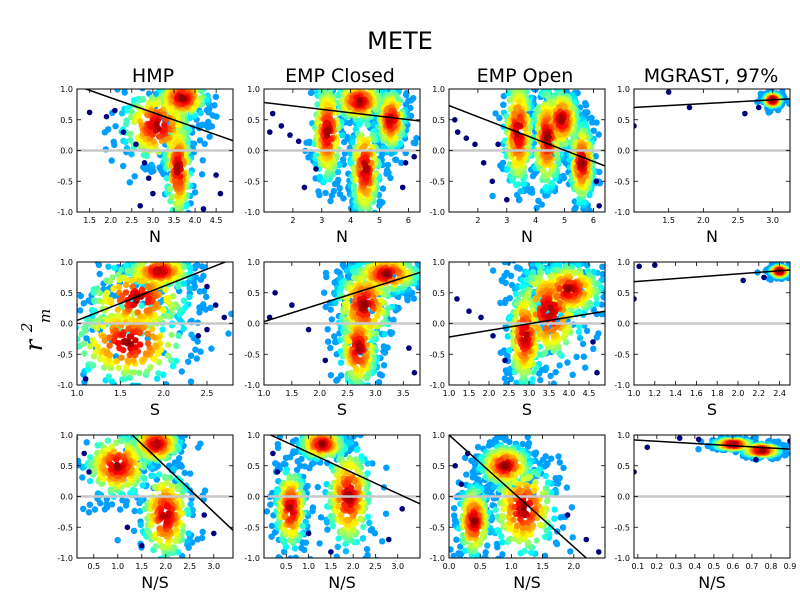 This screenshot has height=600, width=800. Describe the element at coordinates (253, 89) in the screenshot. I see `y-tick-label: 1.0` at that location.